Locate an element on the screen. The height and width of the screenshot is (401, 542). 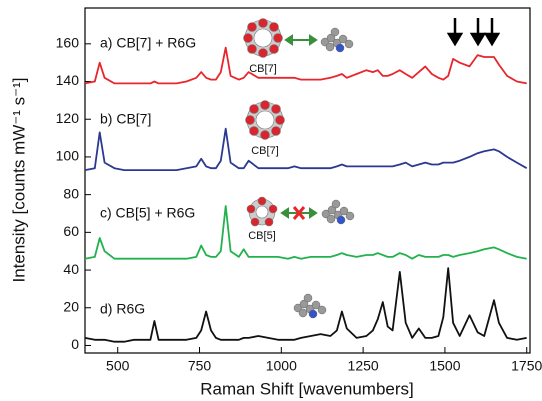
series-label: c) CB[5] + R6G is located at coordinates (147, 213).